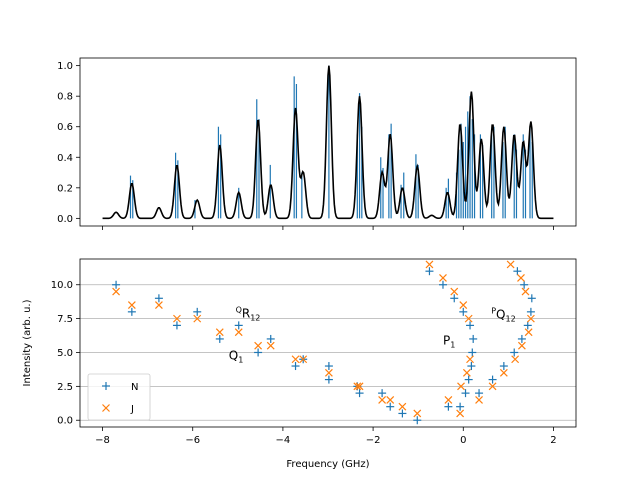 Image resolution: width=640 pixels, height=480 pixels. I want to click on legend-marker-j, so click(106, 408).